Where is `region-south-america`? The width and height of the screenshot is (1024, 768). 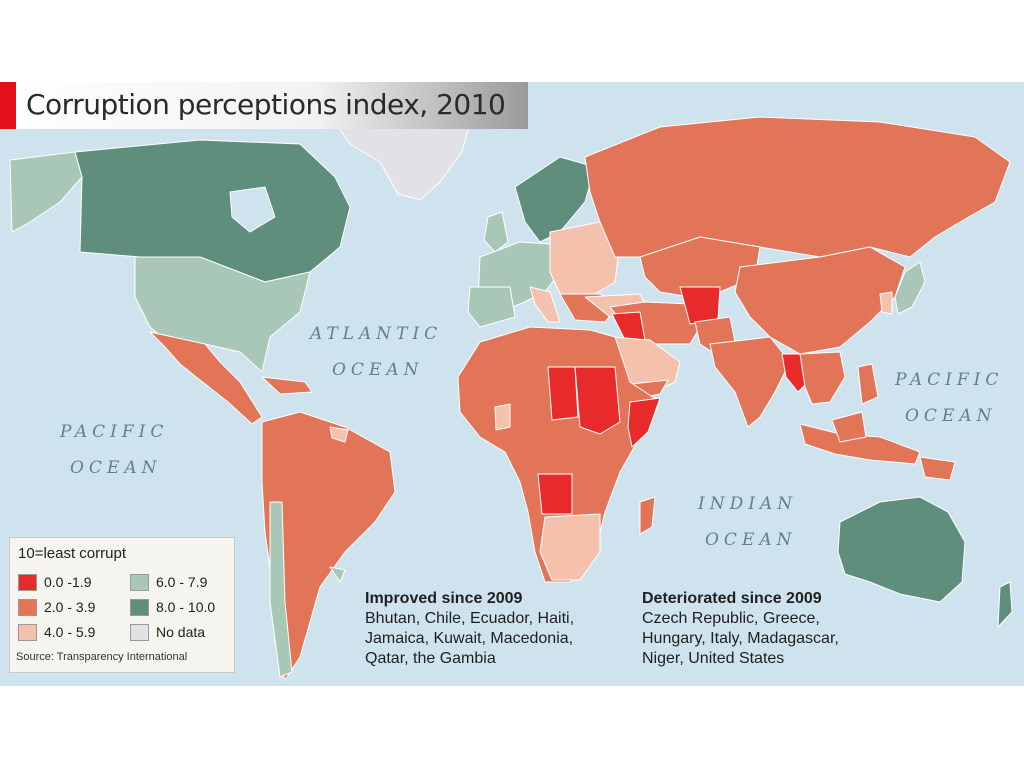
region-south-america is located at coordinates (328, 546).